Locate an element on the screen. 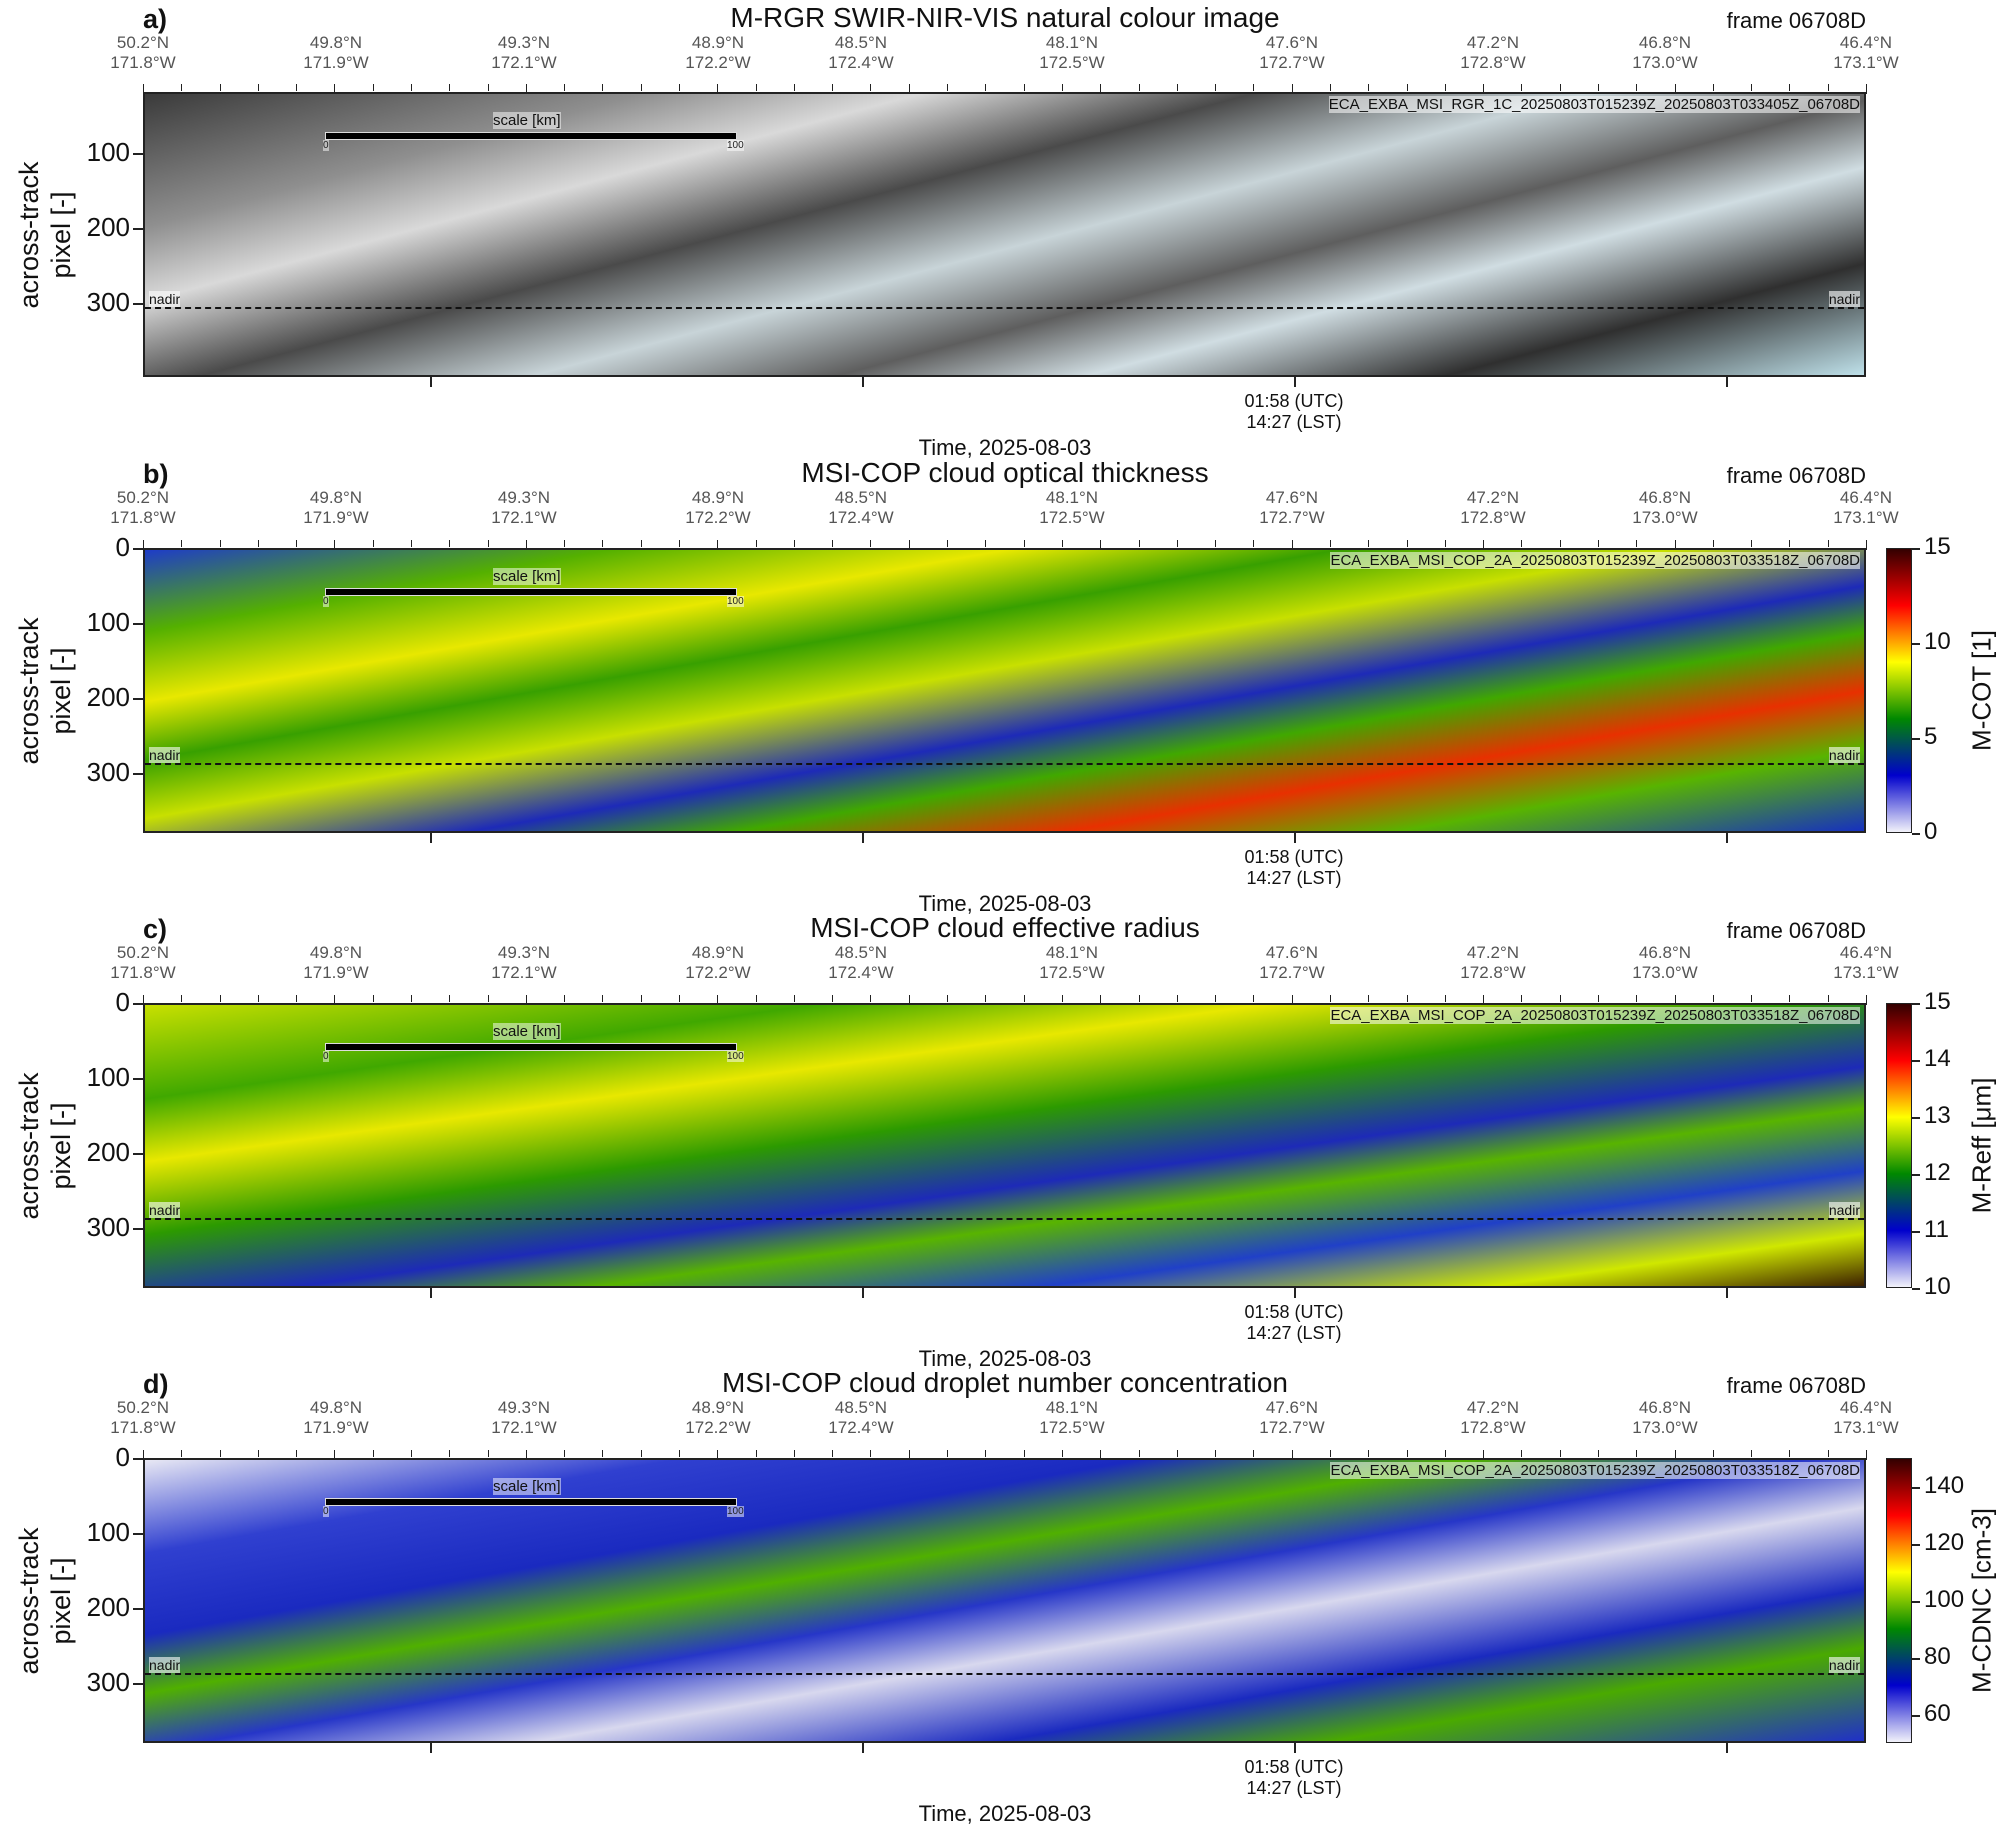 The width and height of the screenshot is (2000, 1827). coord-label: 47.2°N 172.8°W is located at coordinates (1493, 963).